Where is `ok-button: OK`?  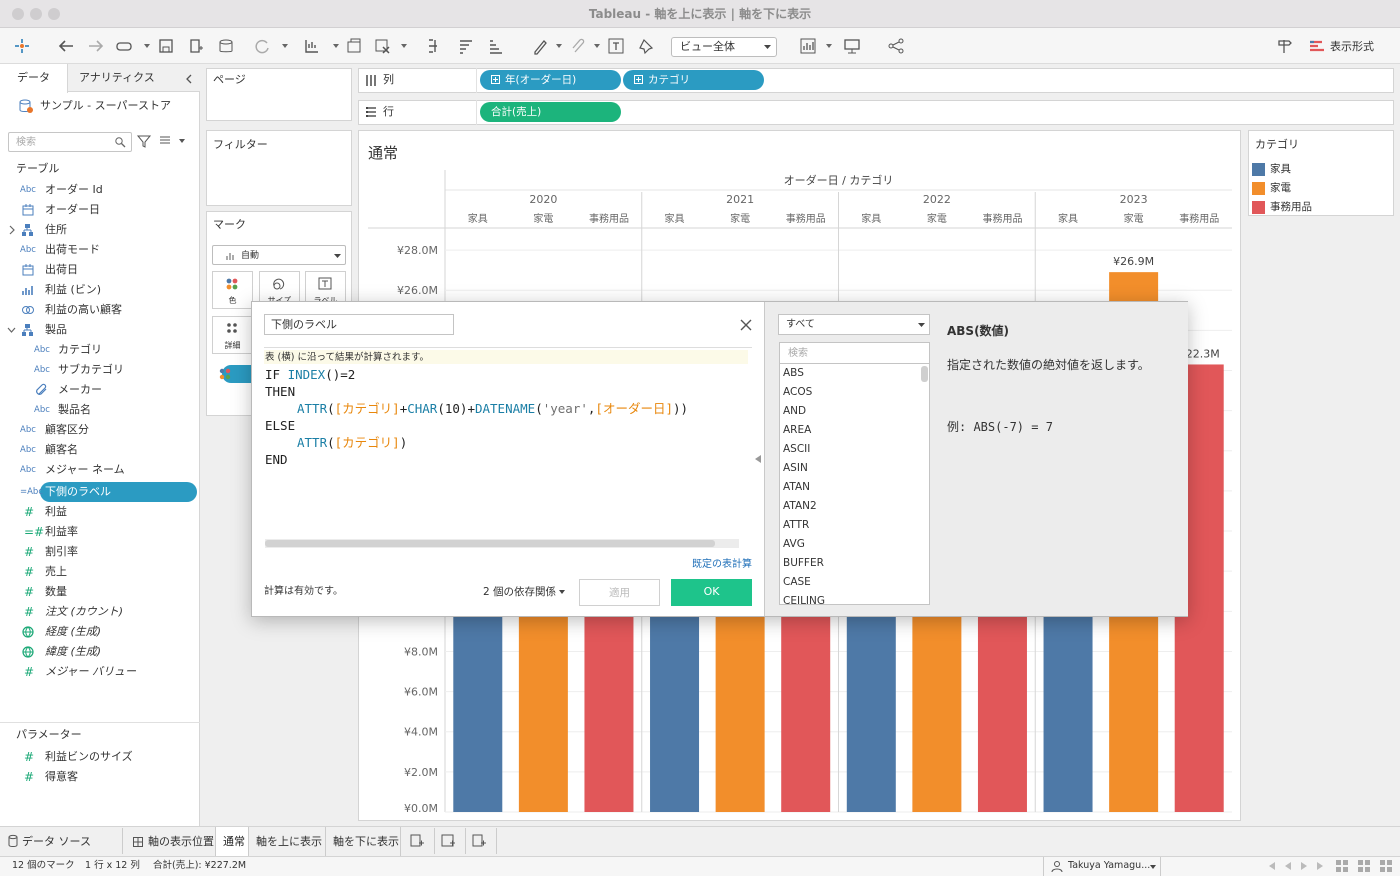
ok-button: OK is located at coordinates (711, 592).